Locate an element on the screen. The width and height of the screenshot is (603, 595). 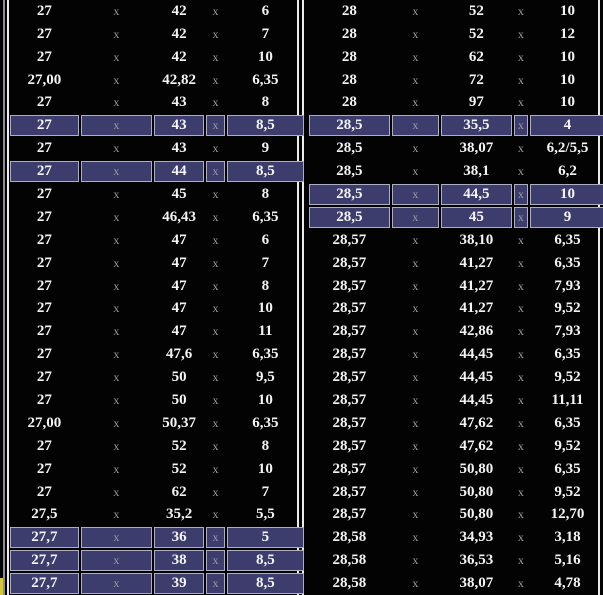
left-border-line-inner is located at coordinates (8, 297).